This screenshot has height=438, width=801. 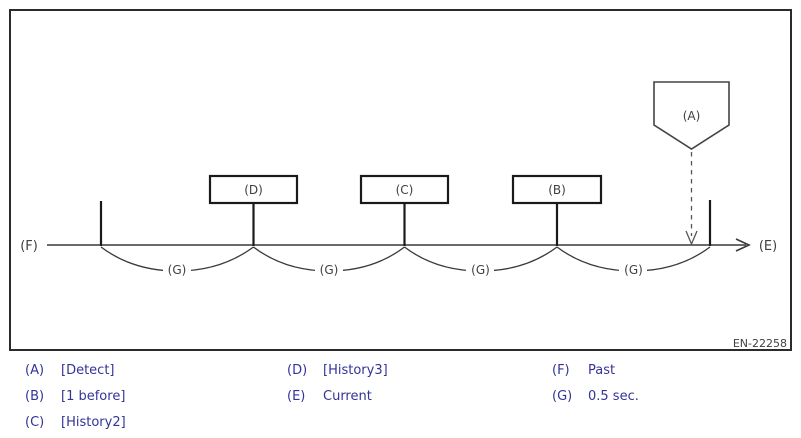 What do you see at coordinates (253, 210) in the screenshot?
I see `history3-box: (D)` at bounding box center [253, 210].